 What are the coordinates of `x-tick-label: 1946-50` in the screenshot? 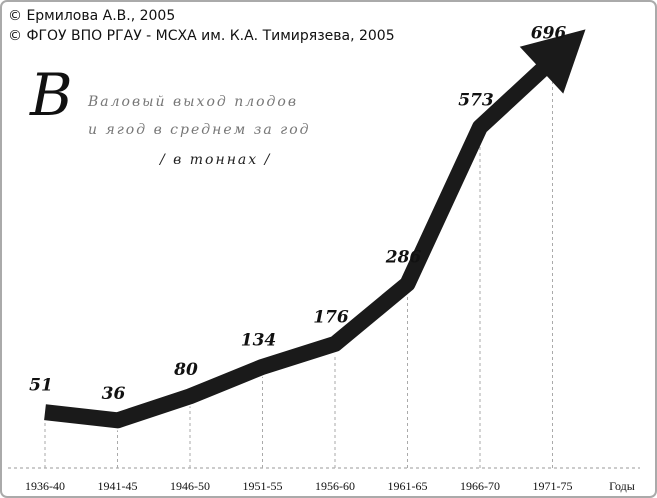 It's located at (190, 486).